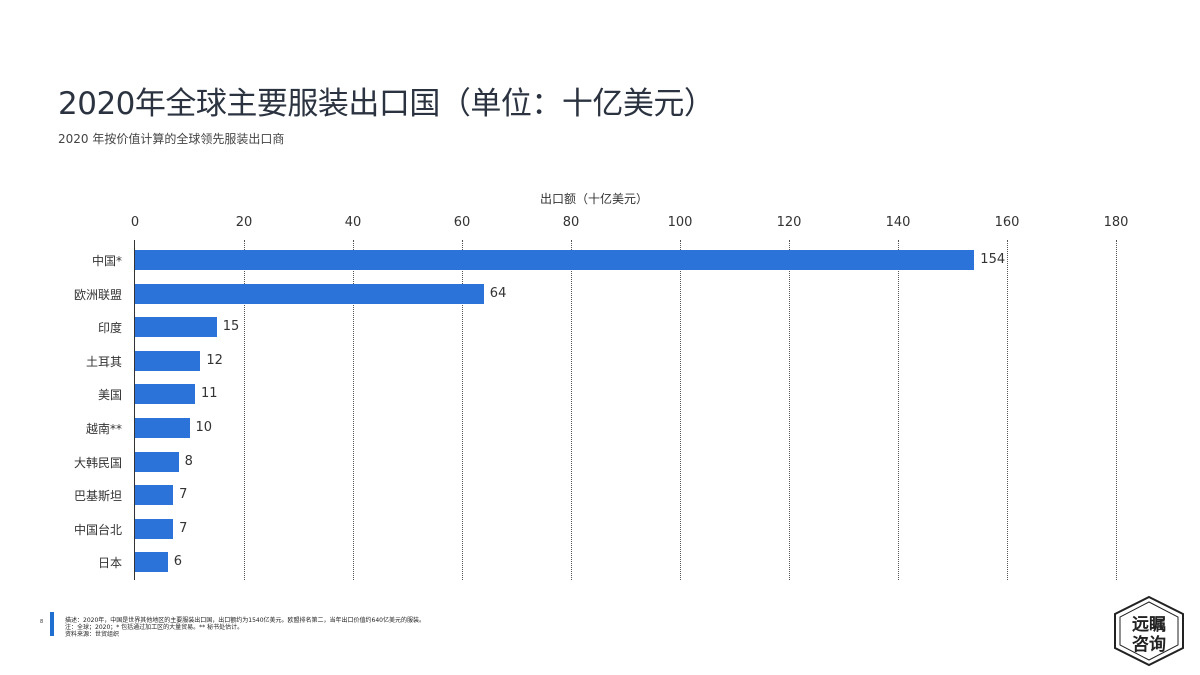 This screenshot has width=1200, height=675. I want to click on footnote-source: 资料来源：世贸组织, so click(92, 634).